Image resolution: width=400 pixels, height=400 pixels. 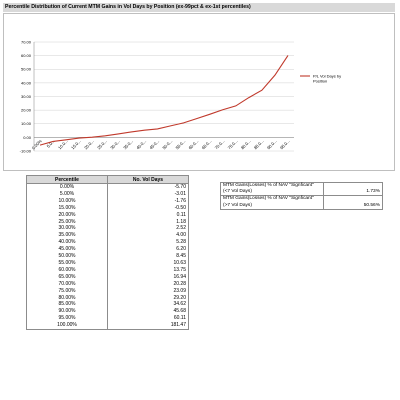 What do you see at coordinates (26, 150) in the screenshot?
I see `y-tick-label: -10.00` at bounding box center [26, 150].